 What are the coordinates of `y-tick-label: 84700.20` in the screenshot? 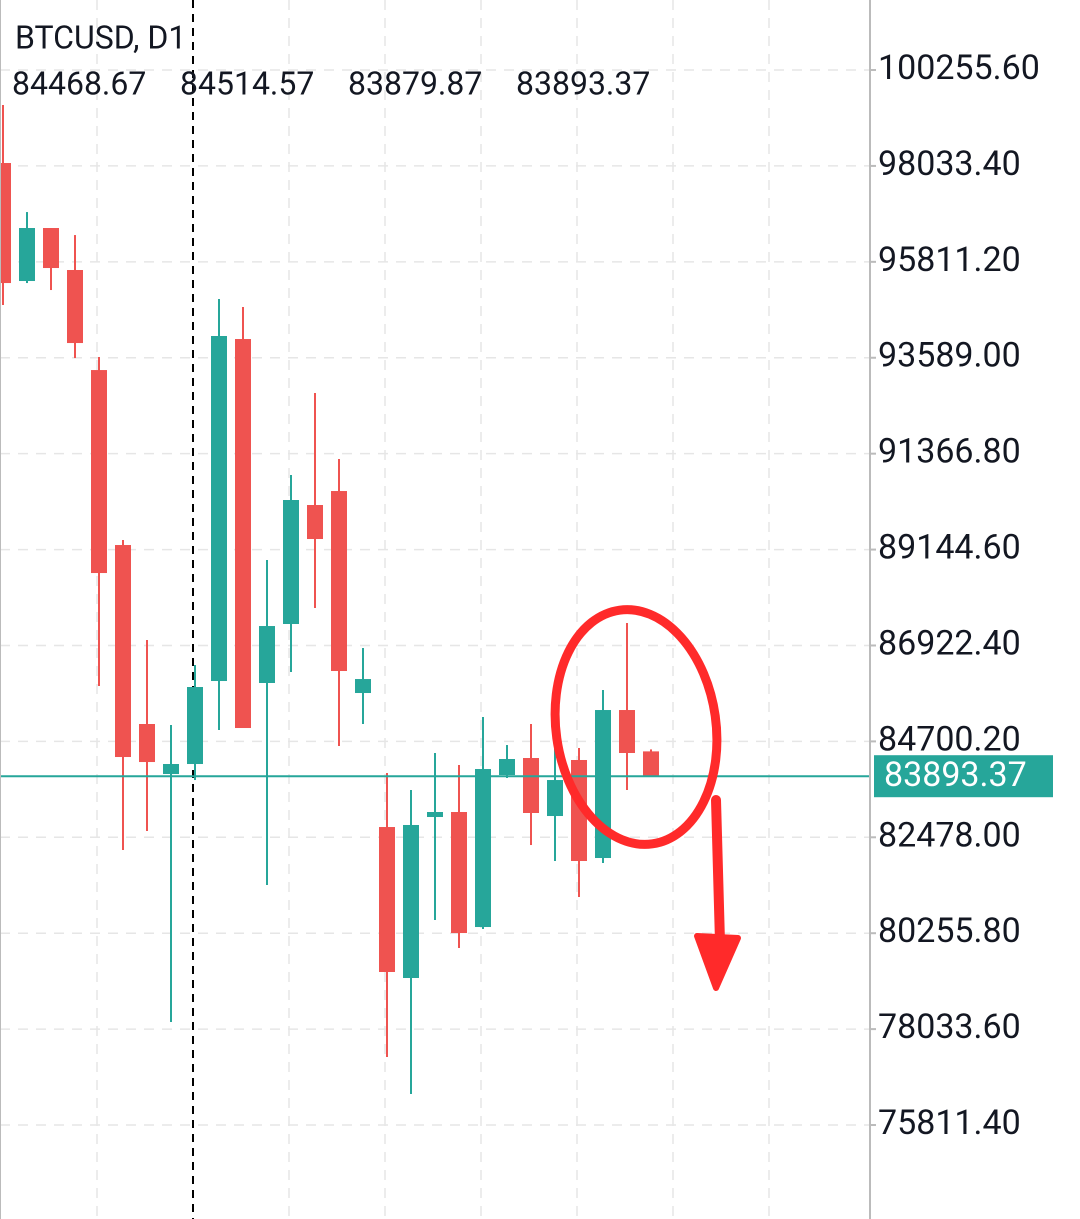 It's located at (949, 739).